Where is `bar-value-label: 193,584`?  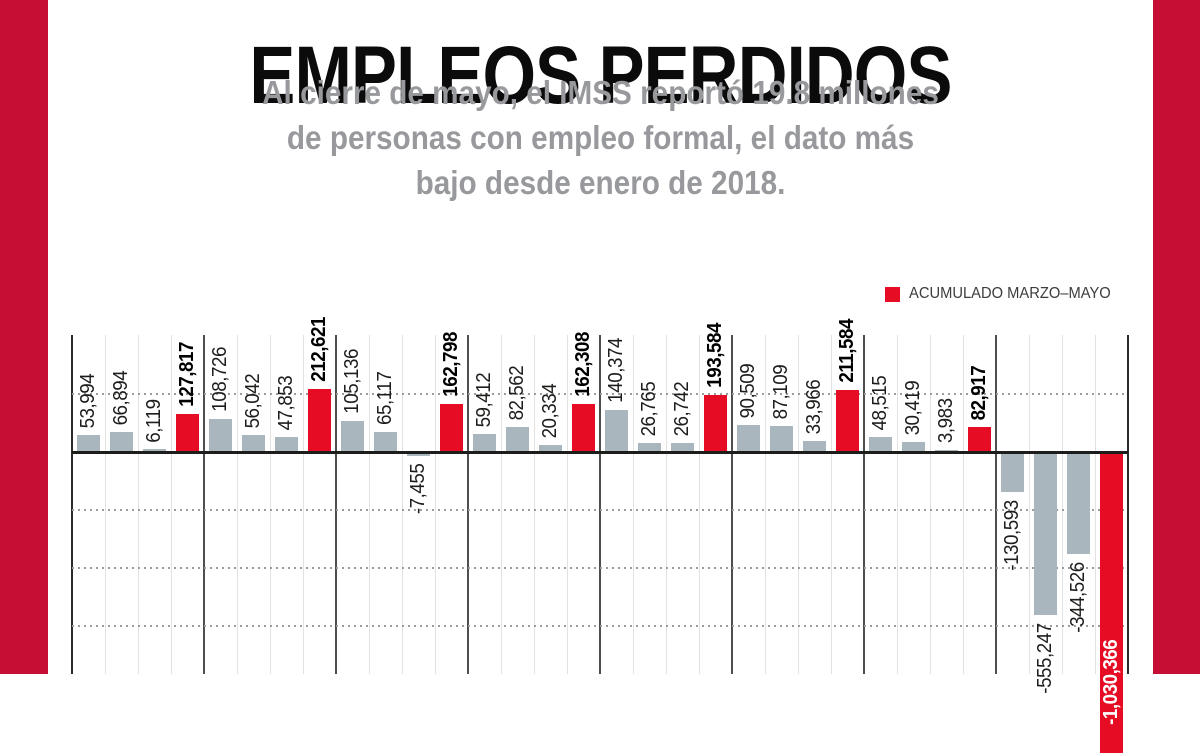 bar-value-label: 193,584 is located at coordinates (715, 355).